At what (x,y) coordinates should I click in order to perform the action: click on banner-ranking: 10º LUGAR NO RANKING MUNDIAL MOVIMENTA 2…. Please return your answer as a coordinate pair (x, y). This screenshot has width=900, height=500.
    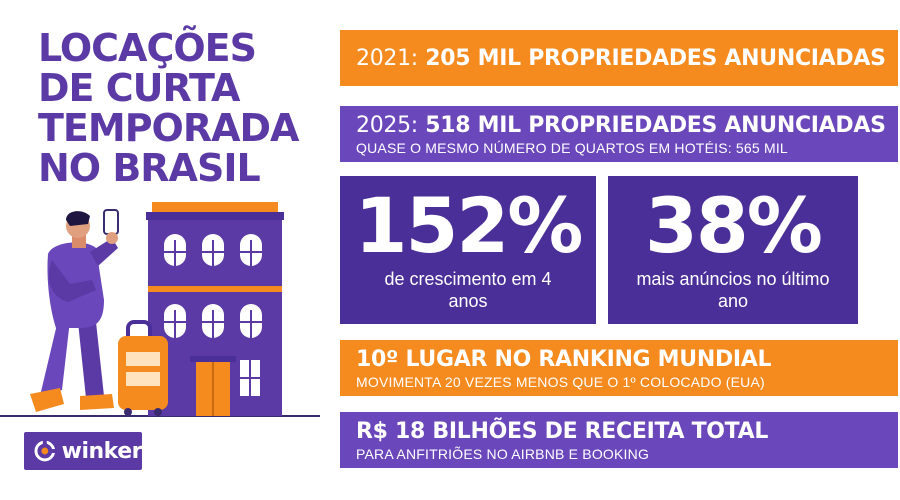
    Looking at the image, I should click on (619, 368).